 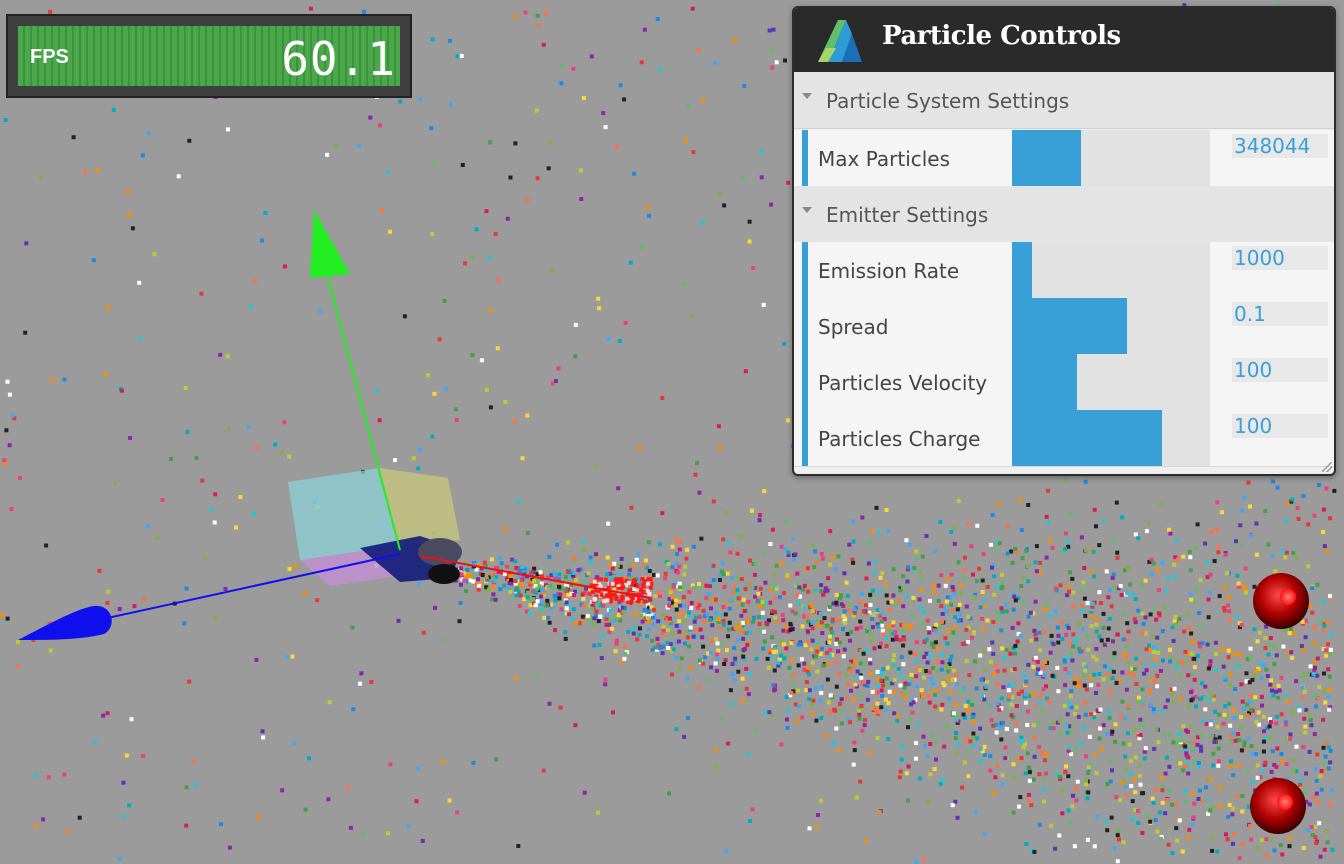 What do you see at coordinates (903, 383) in the screenshot?
I see `control-label: Particles Velocity` at bounding box center [903, 383].